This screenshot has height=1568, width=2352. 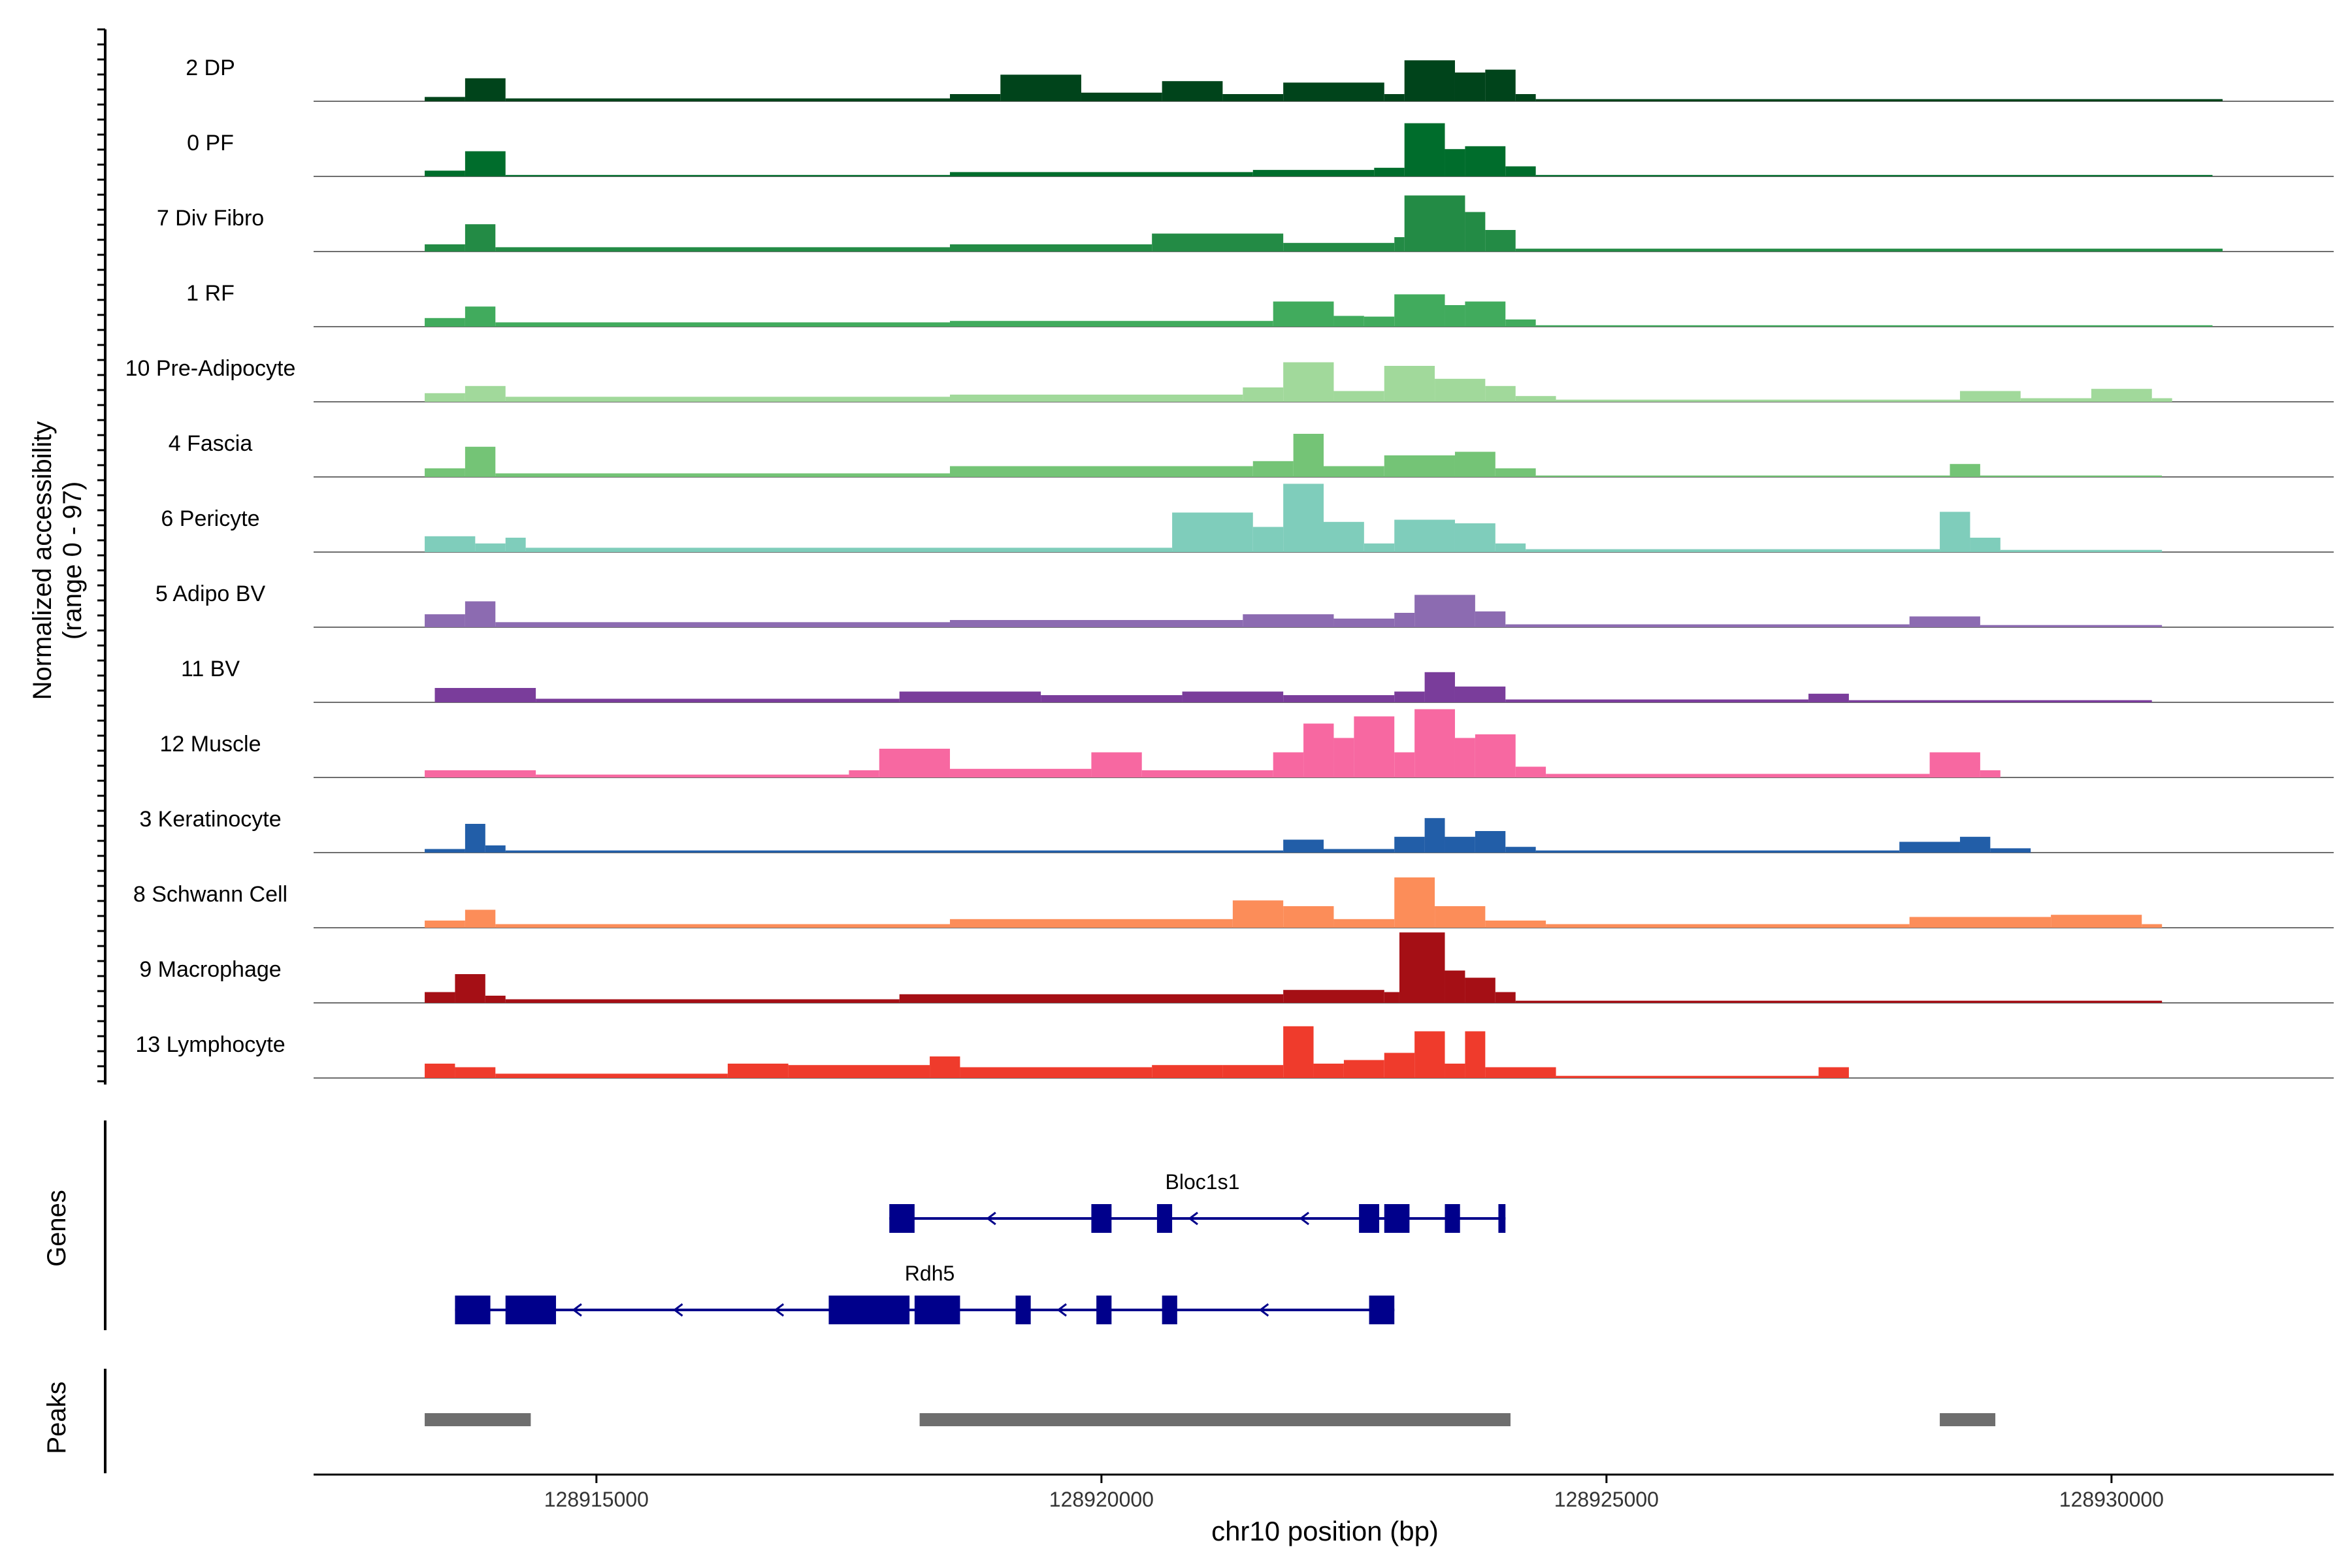 What do you see at coordinates (1229, 379) in the screenshot?
I see `track-5: 10 Pre-Adipocyte` at bounding box center [1229, 379].